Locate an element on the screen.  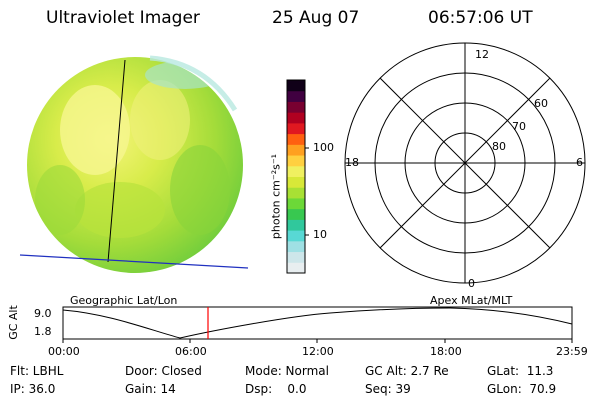
colorbar-label-10: 10 is located at coordinates (320, 234).